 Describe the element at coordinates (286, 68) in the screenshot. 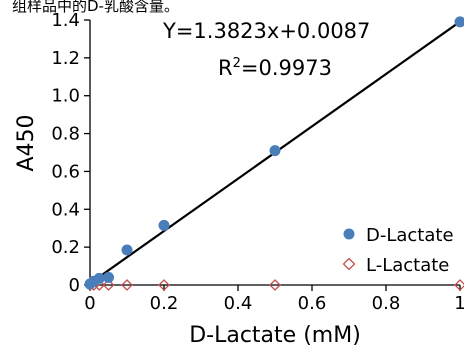

I see `r-squared-value: =0.9973` at that location.